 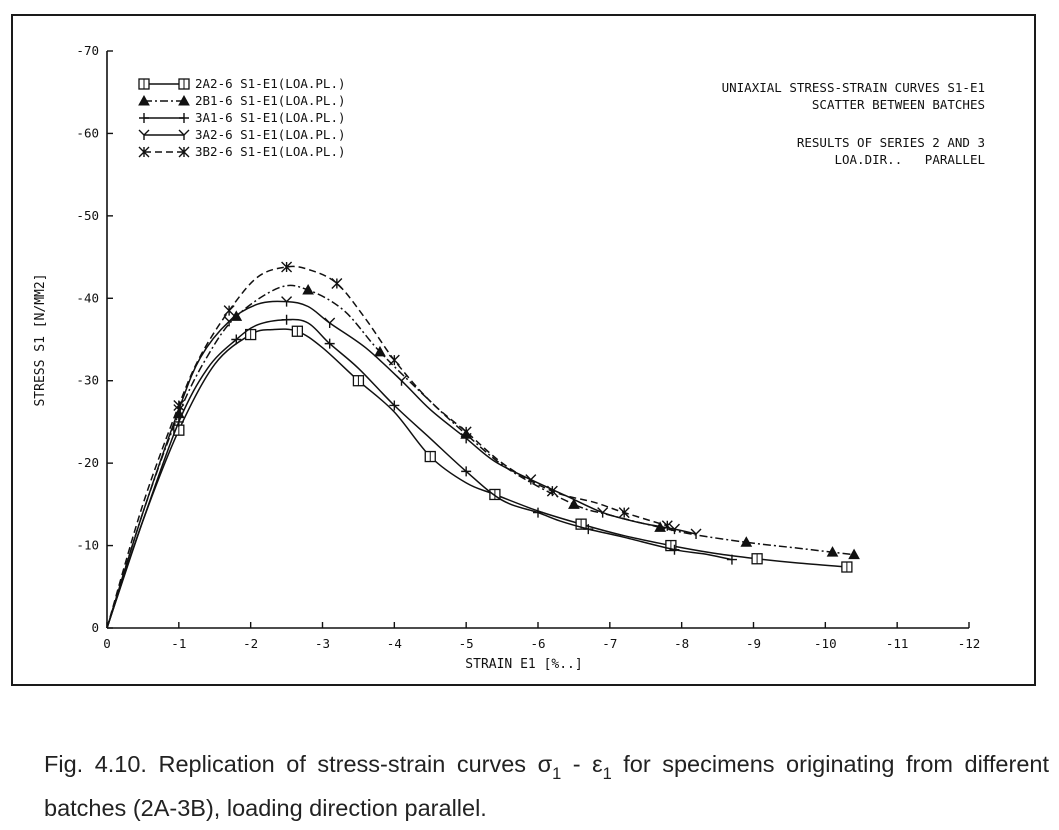 I want to click on chart-title-line-2: SCATTER BETWEEN BATCHES, so click(x=898, y=104).